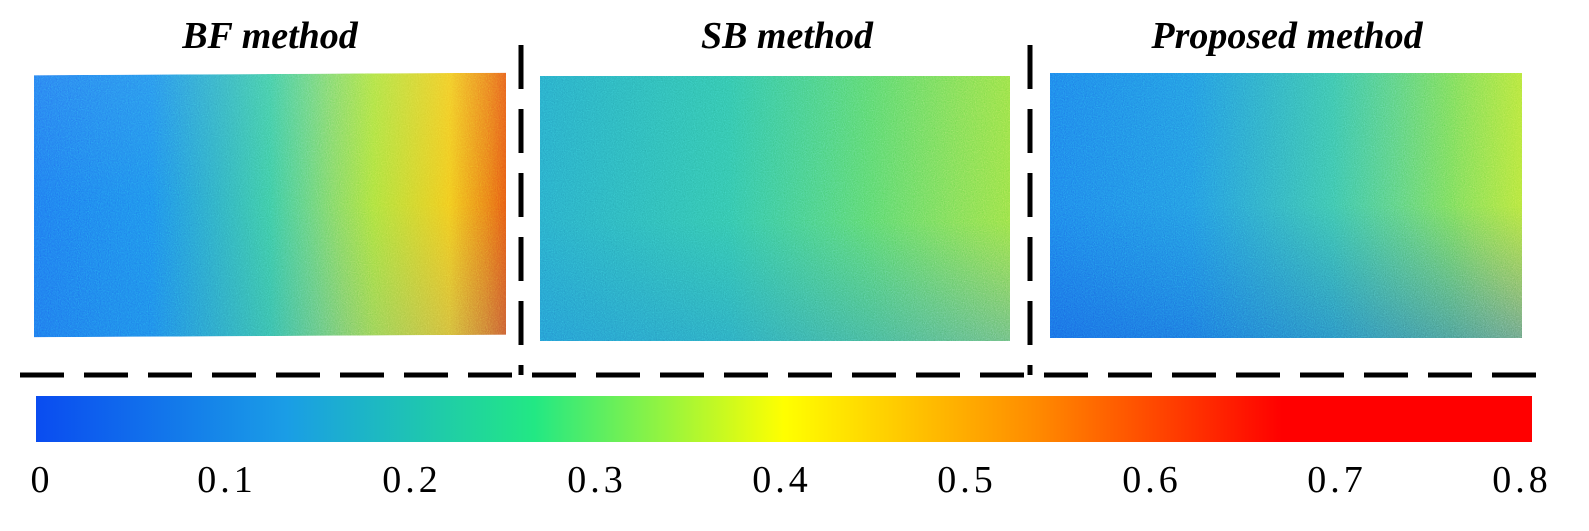 Image resolution: width=1589 pixels, height=531 pixels. What do you see at coordinates (784, 419) in the screenshot?
I see `colorbar` at bounding box center [784, 419].